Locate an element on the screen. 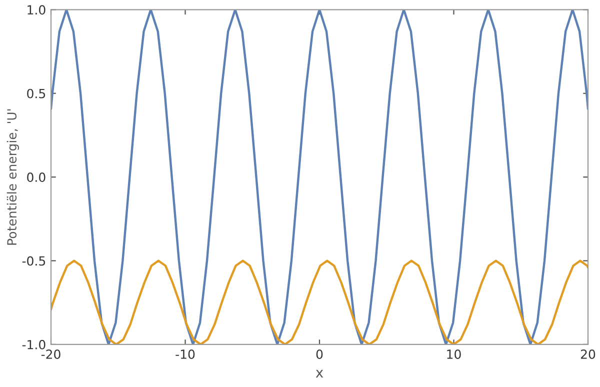 Image resolution: width=600 pixels, height=387 pixels. y-tick-label: -0.5 is located at coordinates (34, 261).